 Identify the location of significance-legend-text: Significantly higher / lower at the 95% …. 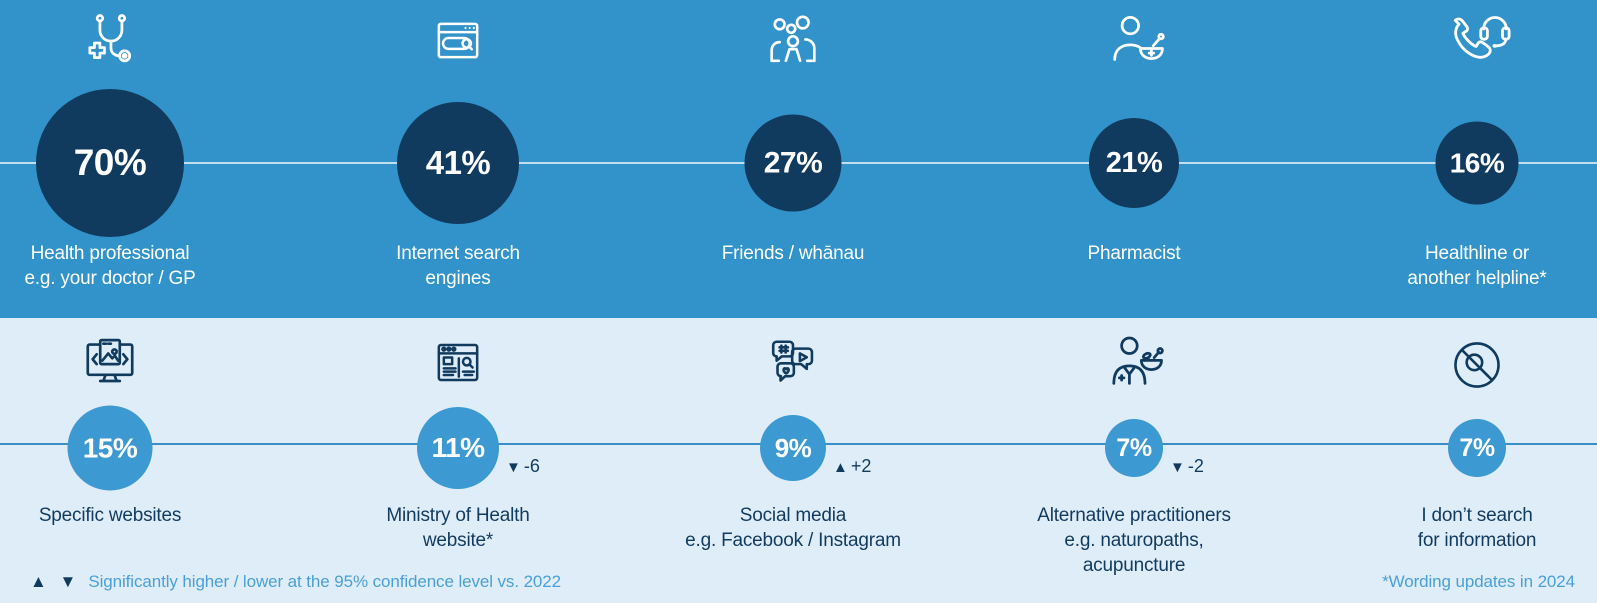
(324, 581).